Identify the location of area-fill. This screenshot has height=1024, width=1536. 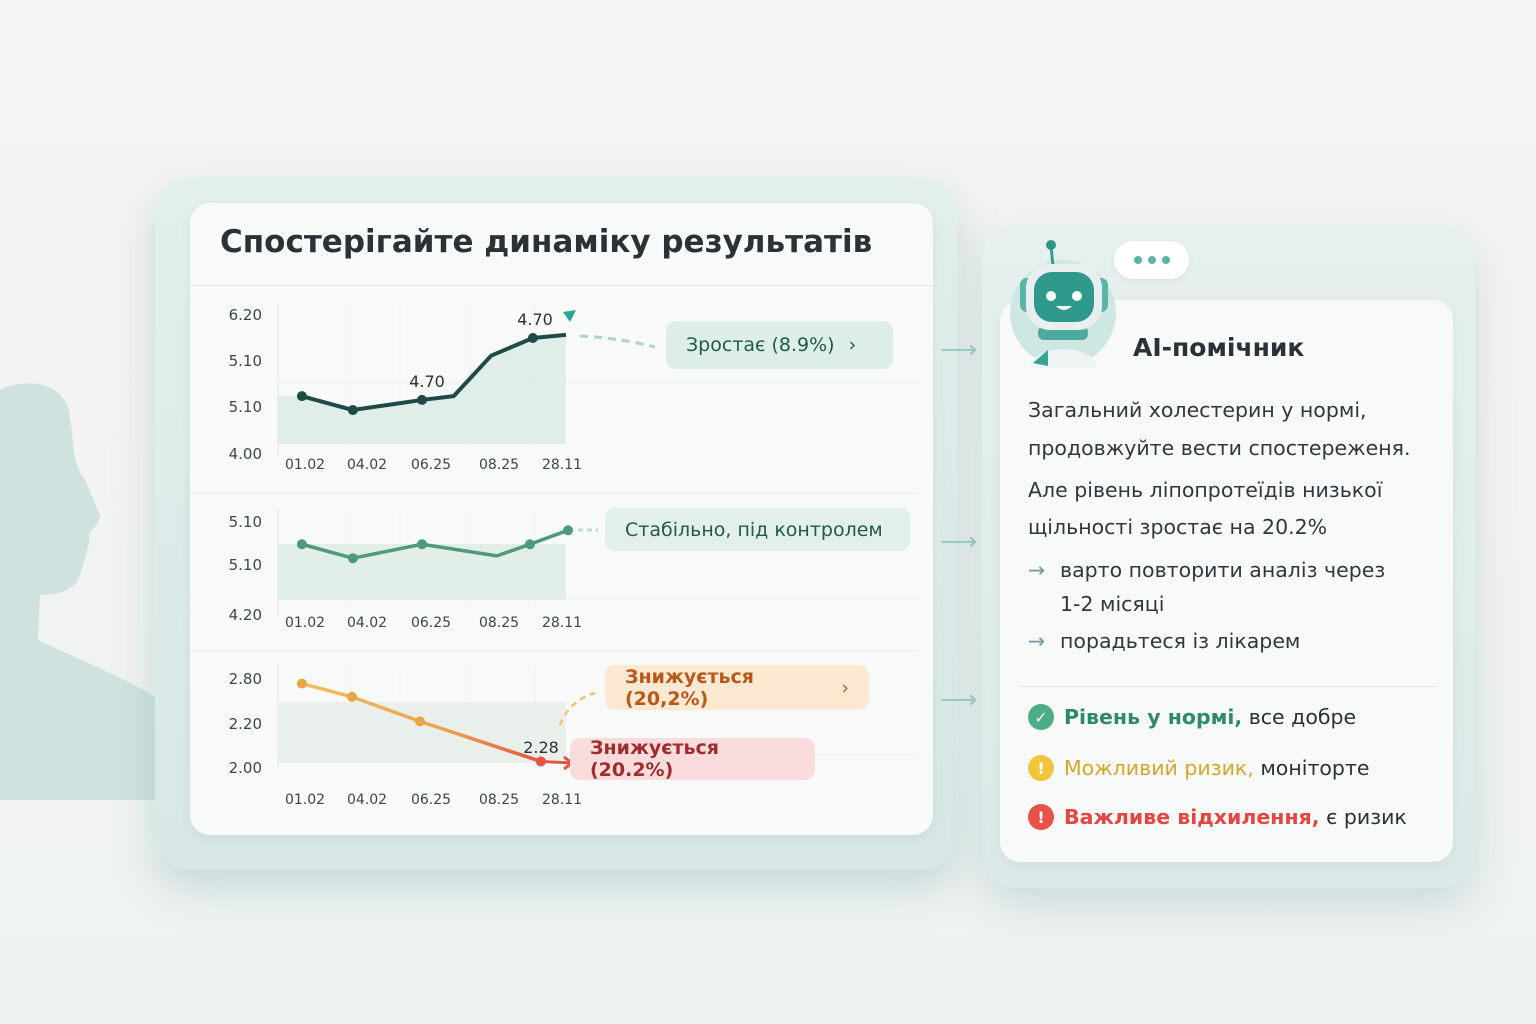
(422, 389).